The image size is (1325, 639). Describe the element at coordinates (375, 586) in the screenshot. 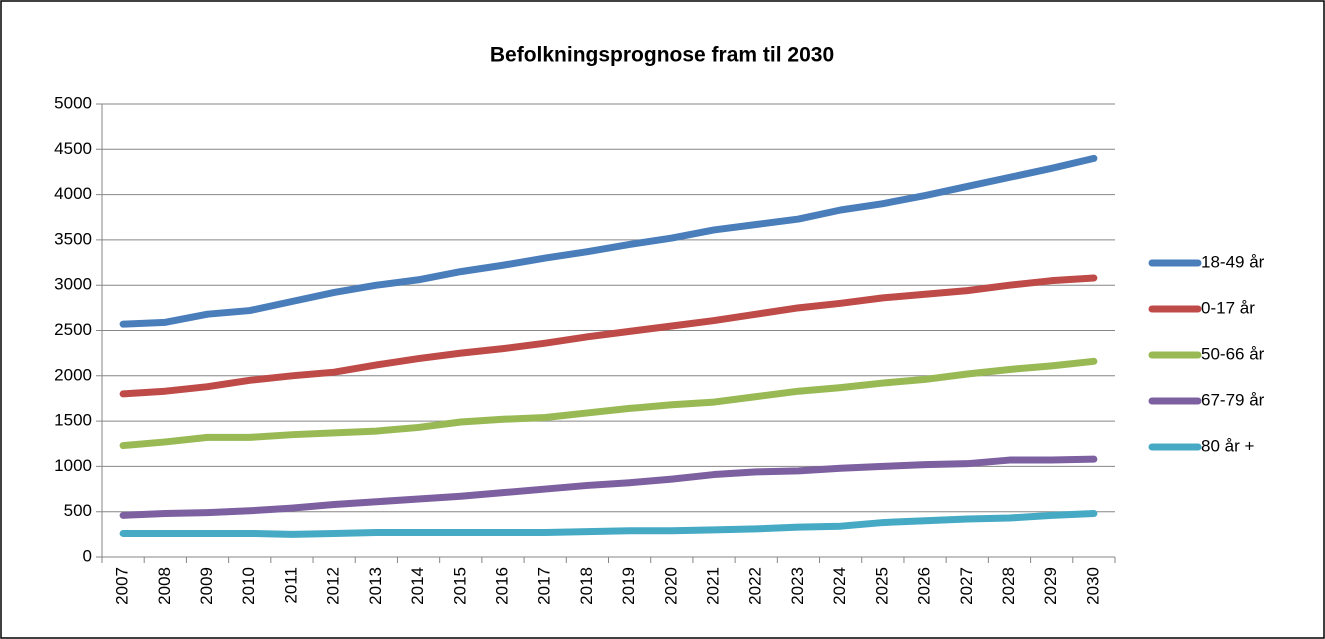

I see `x-tick-label: 2013` at that location.